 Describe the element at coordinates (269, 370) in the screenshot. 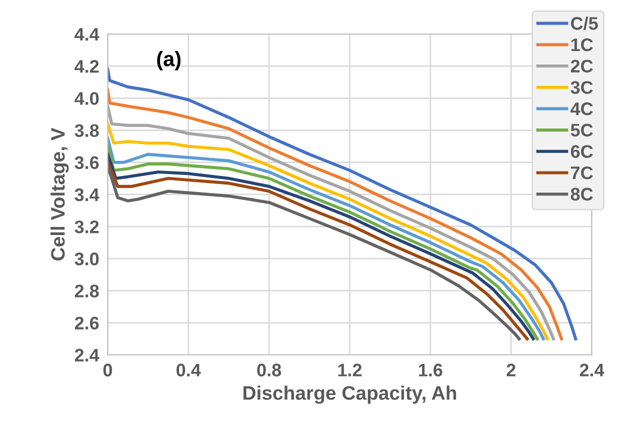

I see `x-tick-label: 0.8` at that location.